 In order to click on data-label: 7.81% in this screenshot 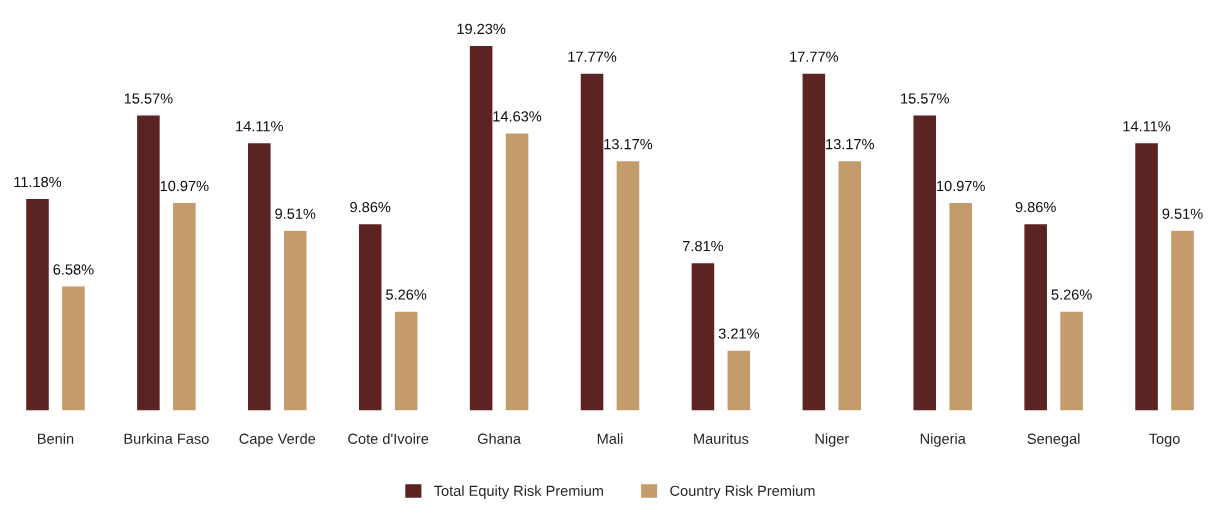, I will do `click(703, 246)`.